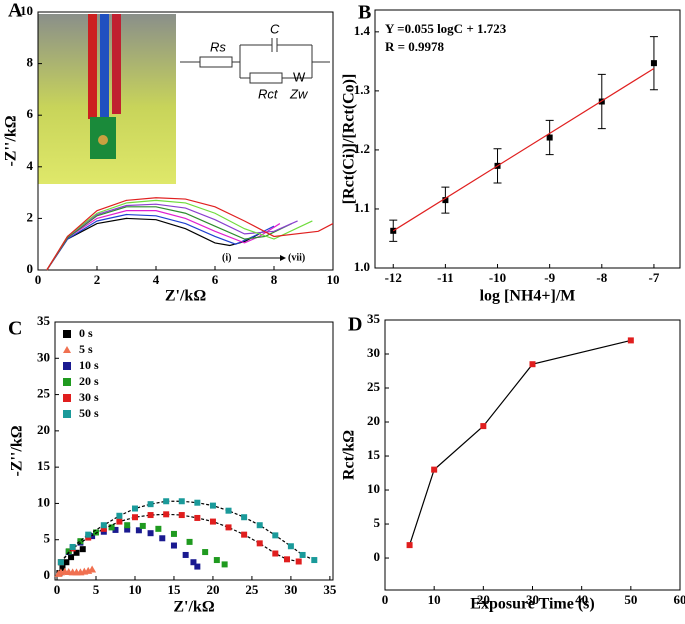 The width and height of the screenshot is (685, 624). Describe the element at coordinates (630, 599) in the screenshot. I see `x-tick-label: 50` at that location.